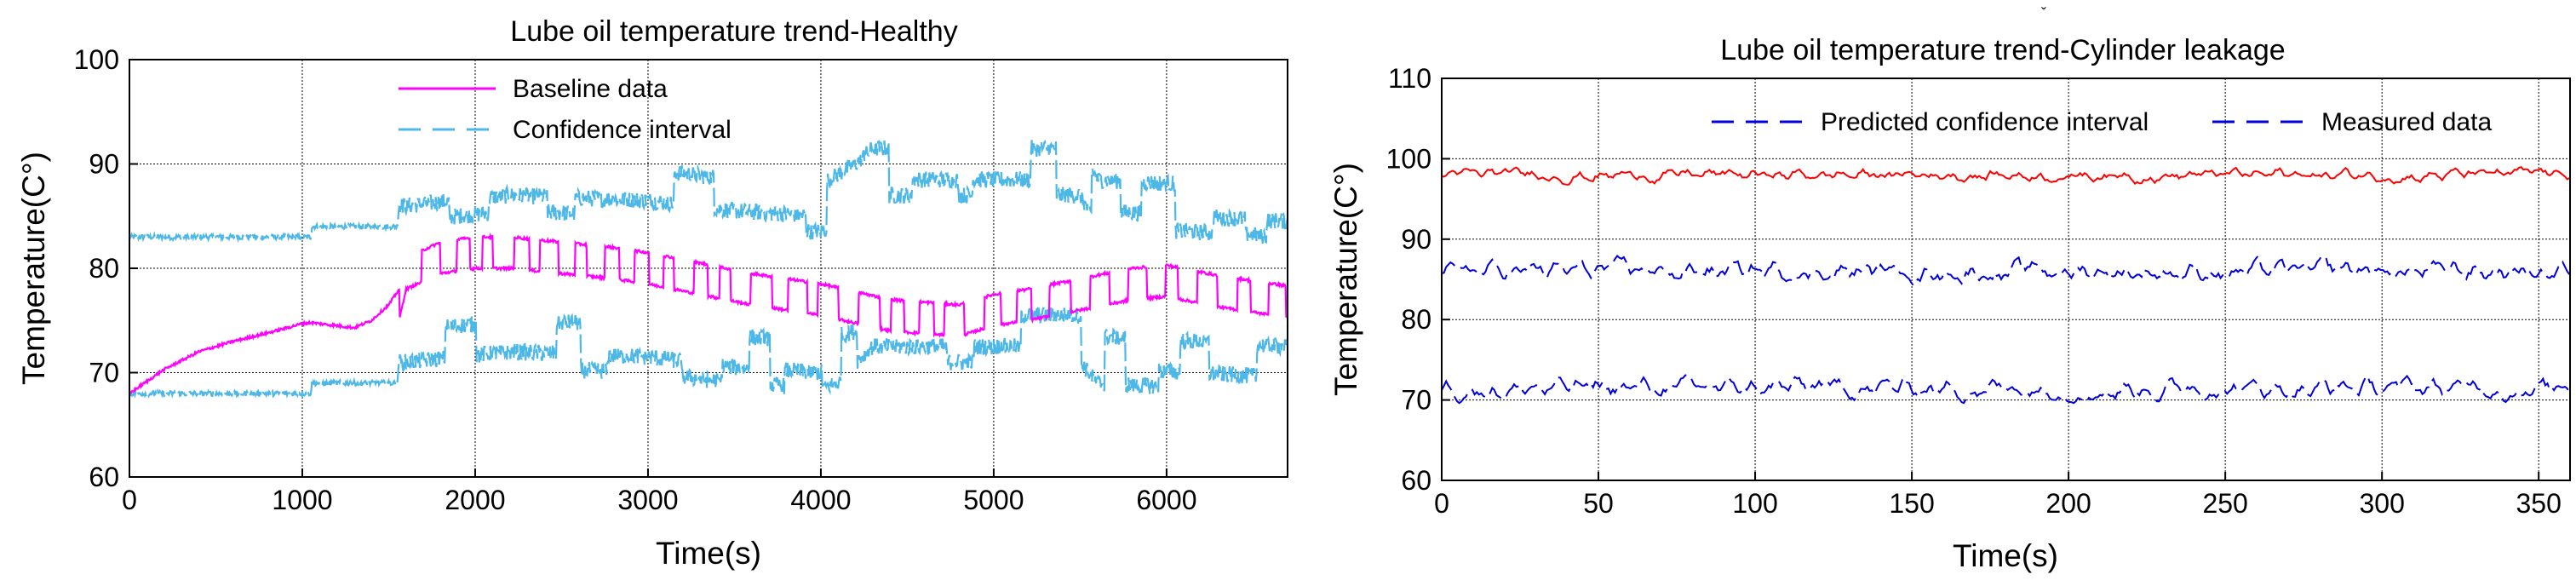 This screenshot has width=2576, height=586. Describe the element at coordinates (993, 500) in the screenshot. I see `x-tick-label: 5000` at that location.